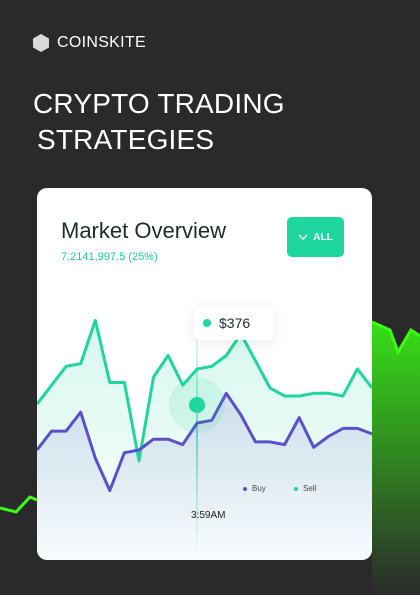 This screenshot has height=595, width=420. I want to click on price-tooltip: $376, so click(234, 323).